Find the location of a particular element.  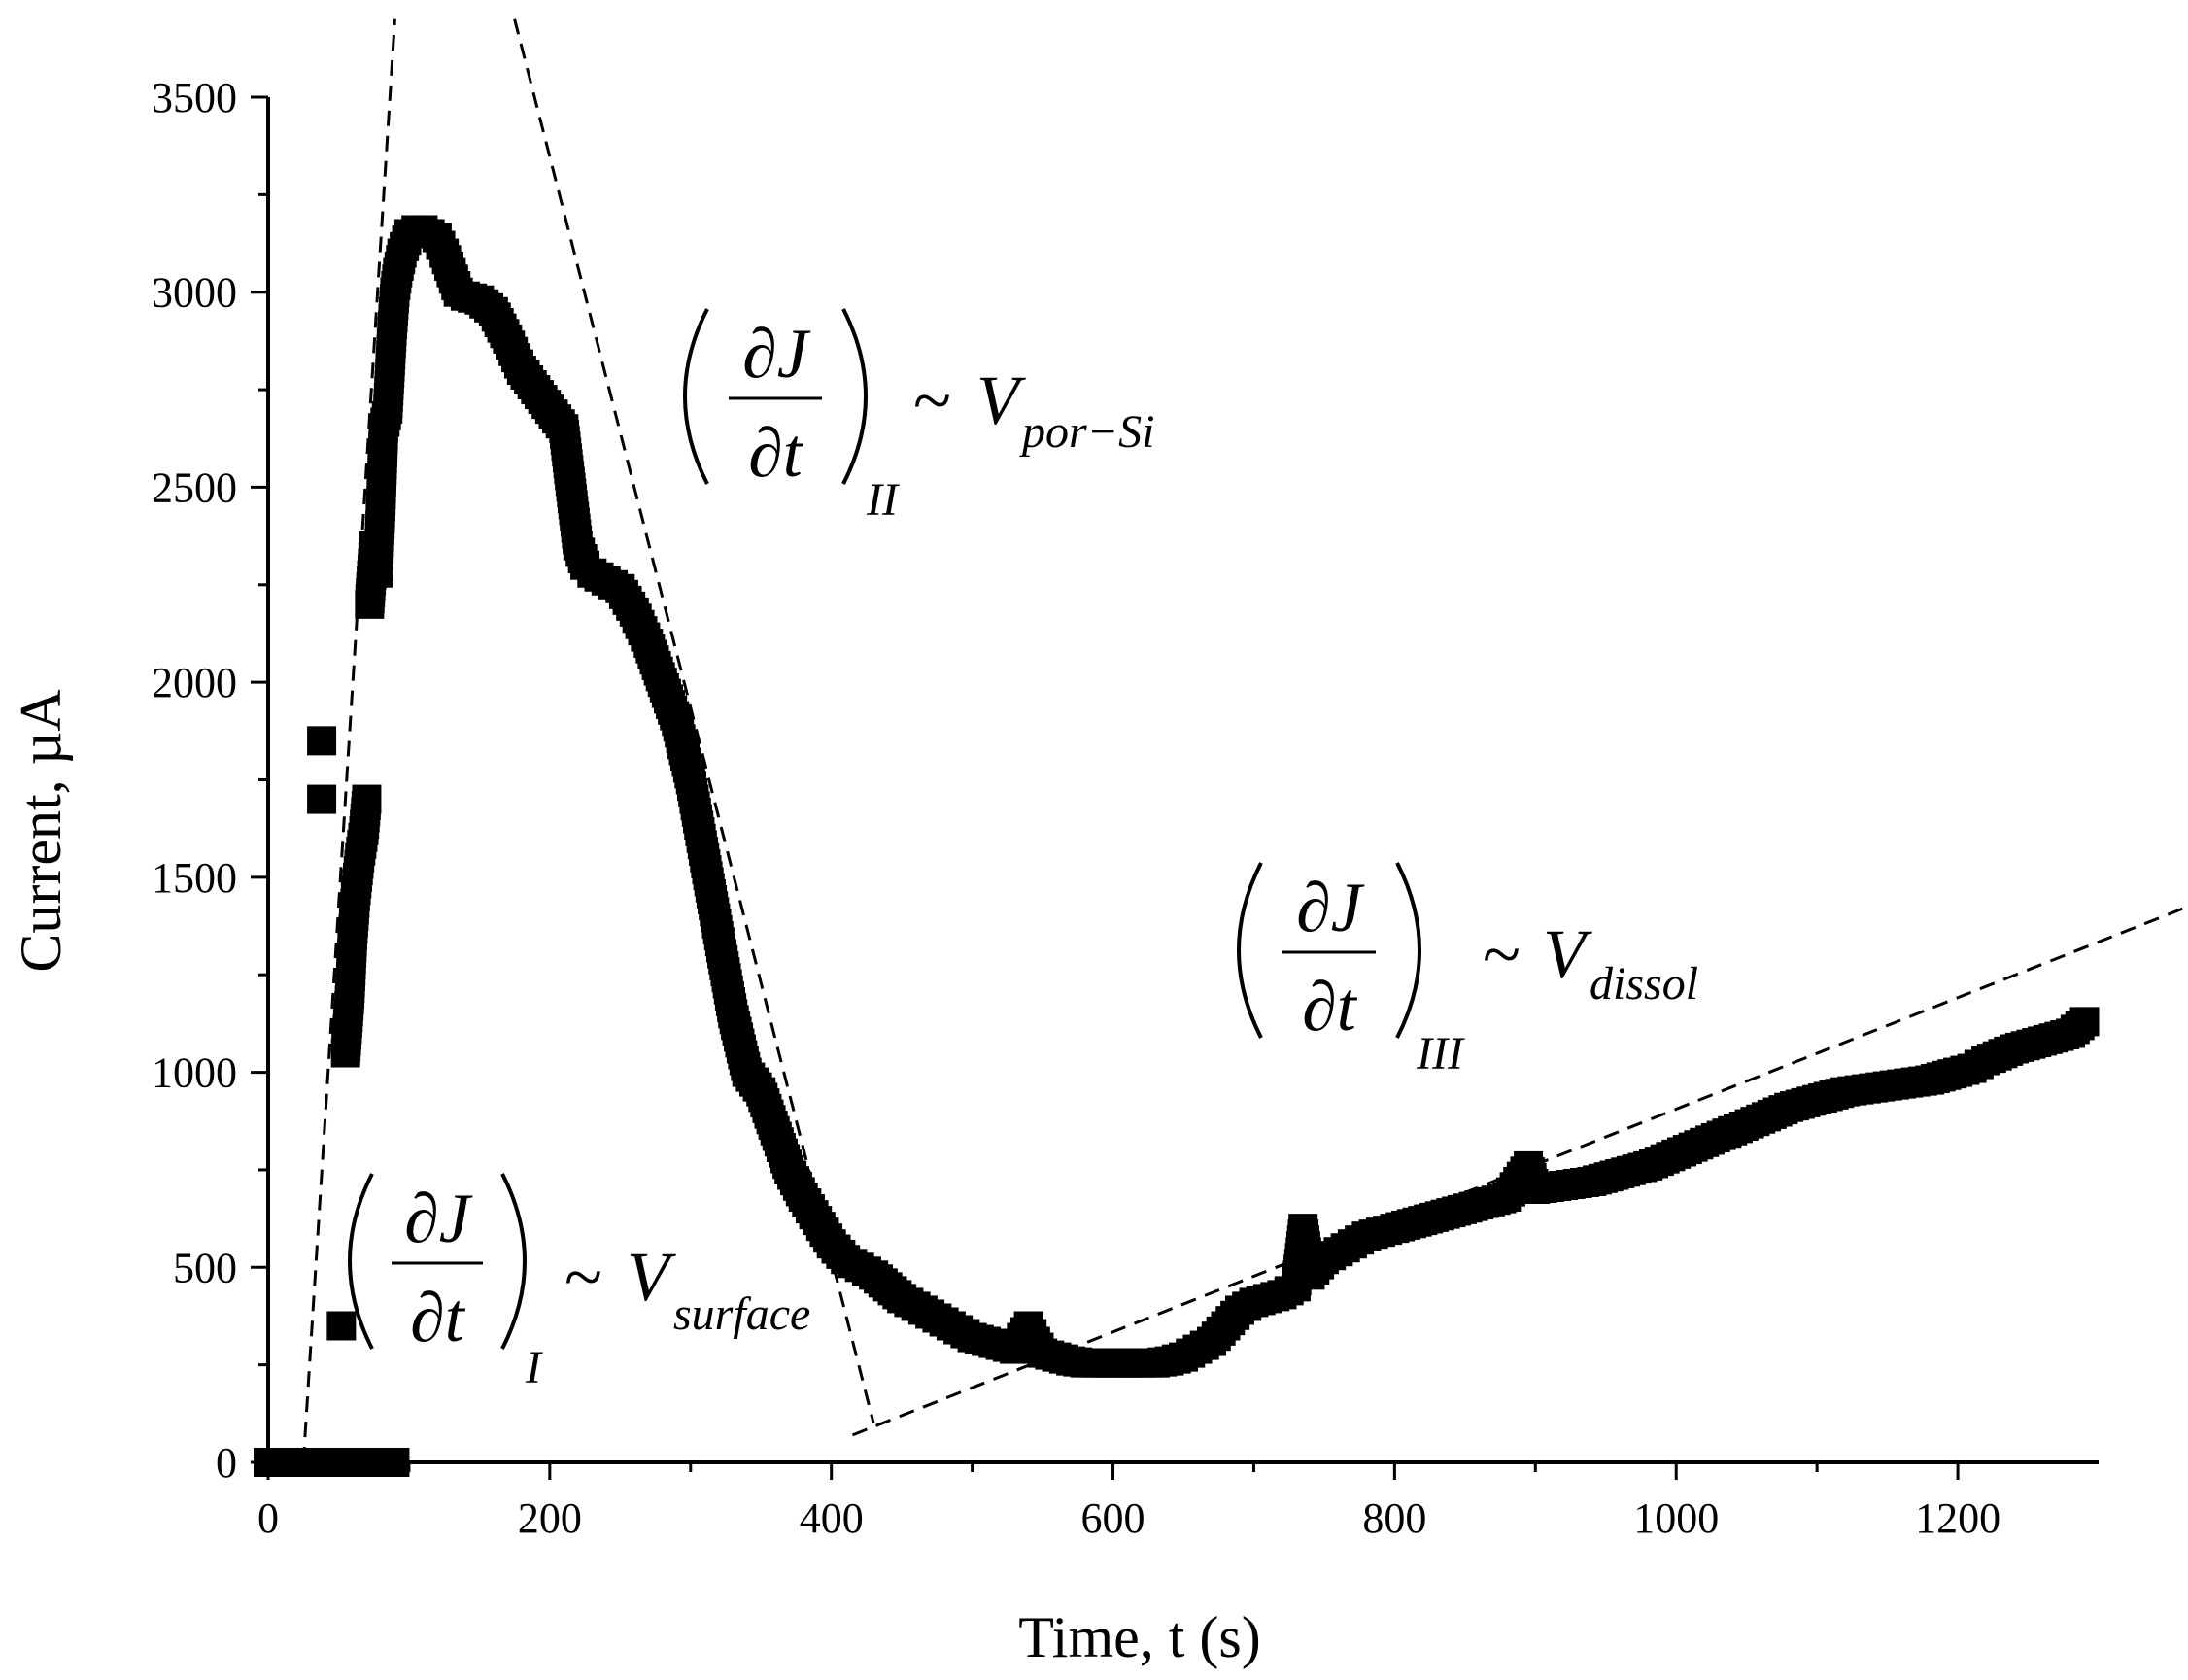

annotation-porous-si: ∂J ∂t II ~ V por−Si is located at coordinates (918, 417).